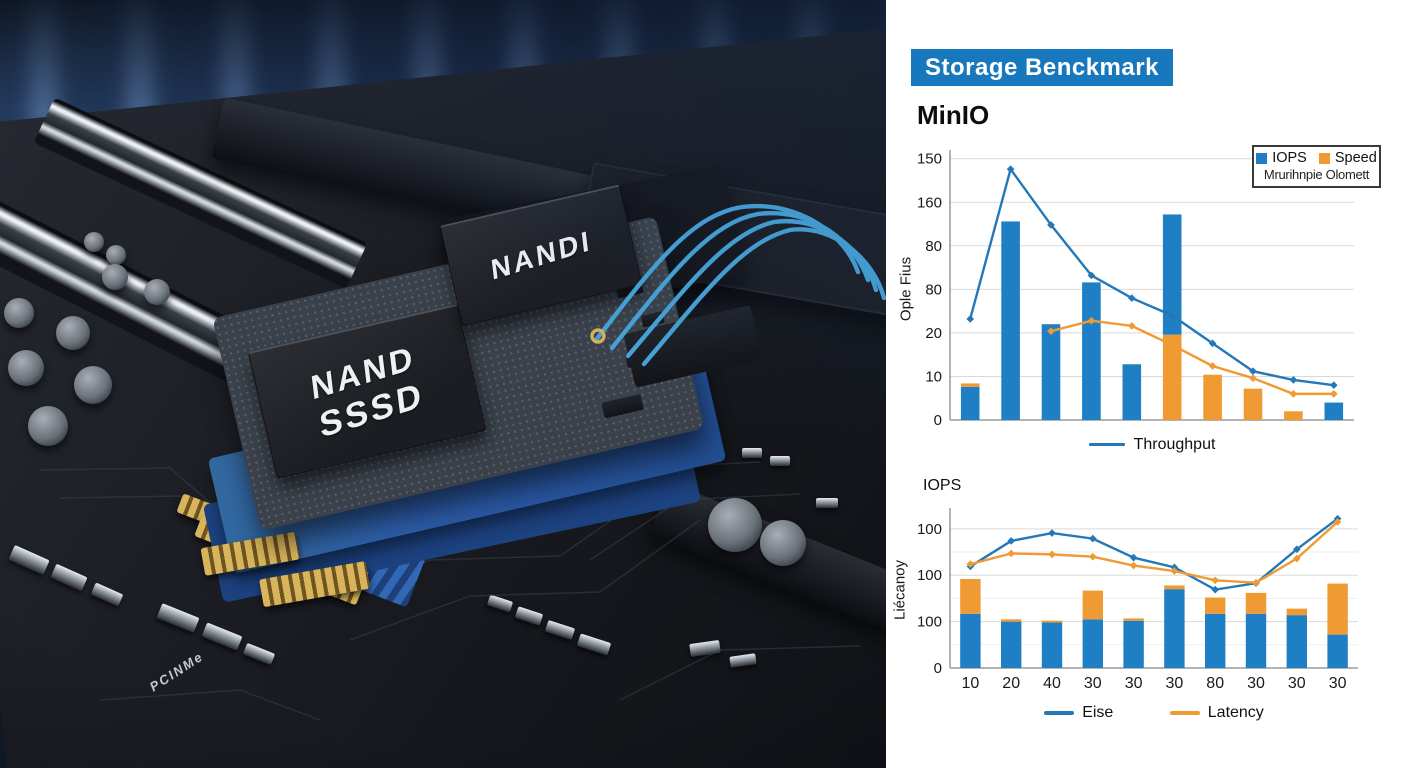  I want to click on chart2-legend: Eise Latency, so click(1154, 712).